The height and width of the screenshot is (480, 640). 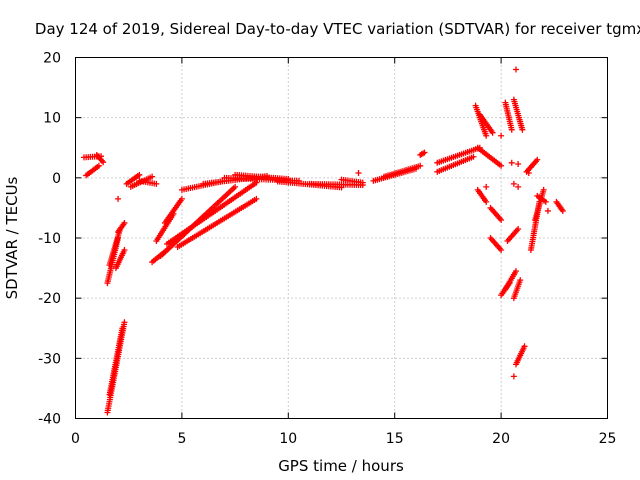 I want to click on x-tick-label: 20, so click(x=501, y=439).